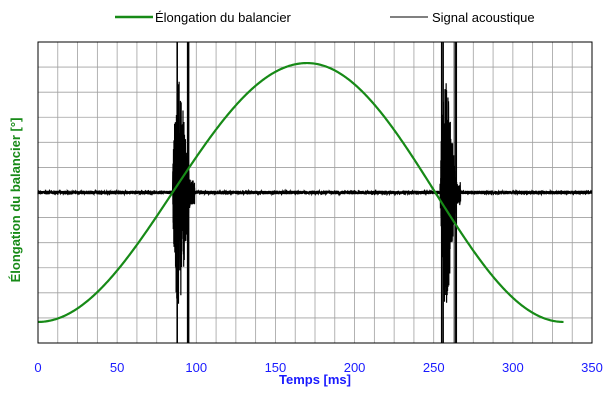  I want to click on y-axis-label: Élongation du balancier [°], so click(15, 200).